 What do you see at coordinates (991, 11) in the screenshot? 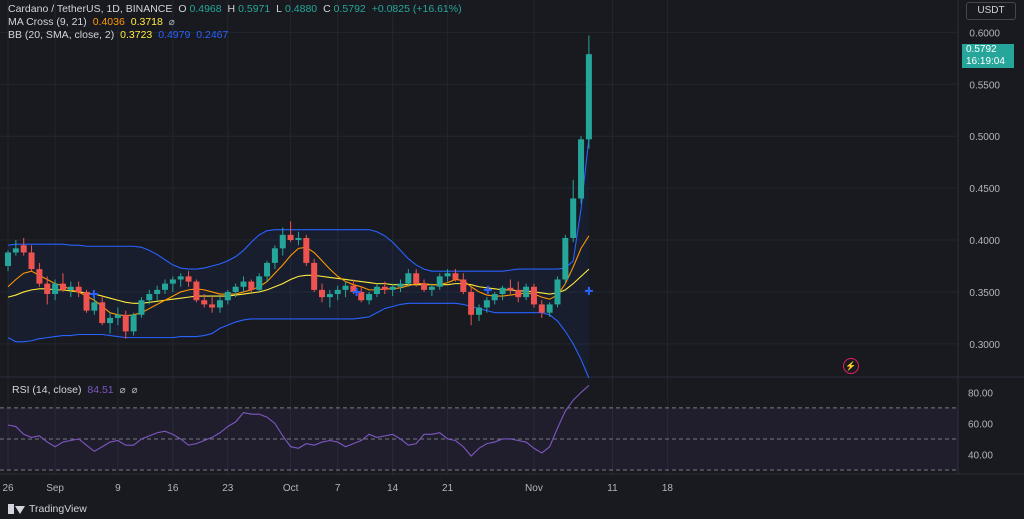
I see `currency-button: USDT` at bounding box center [991, 11].